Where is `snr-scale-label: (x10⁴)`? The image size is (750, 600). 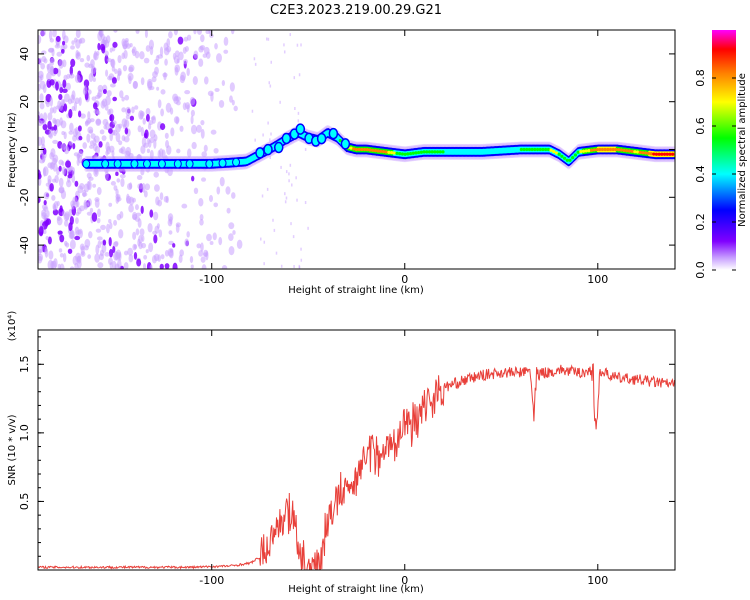 snr-scale-label: (x10⁴) is located at coordinates (12, 326).